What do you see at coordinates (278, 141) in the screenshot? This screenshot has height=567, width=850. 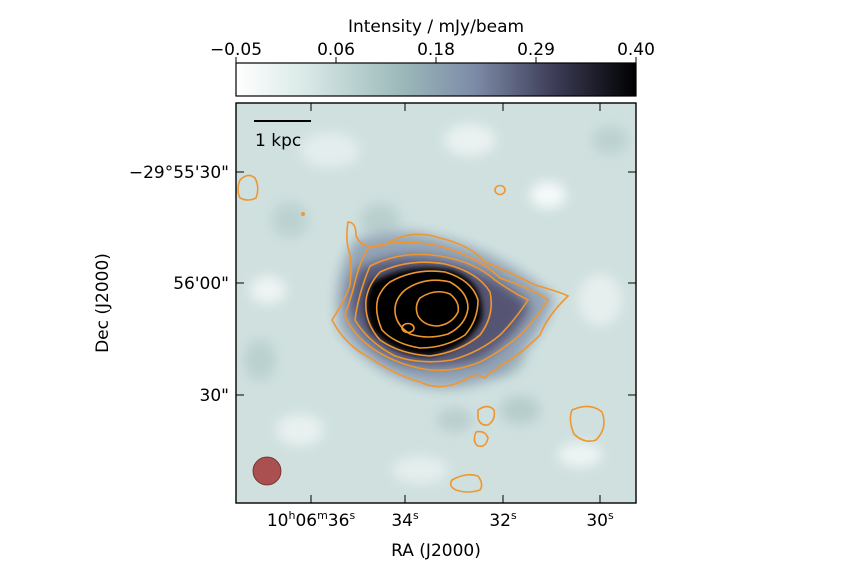 I see `scale-bar-label: 1 kpc` at bounding box center [278, 141].